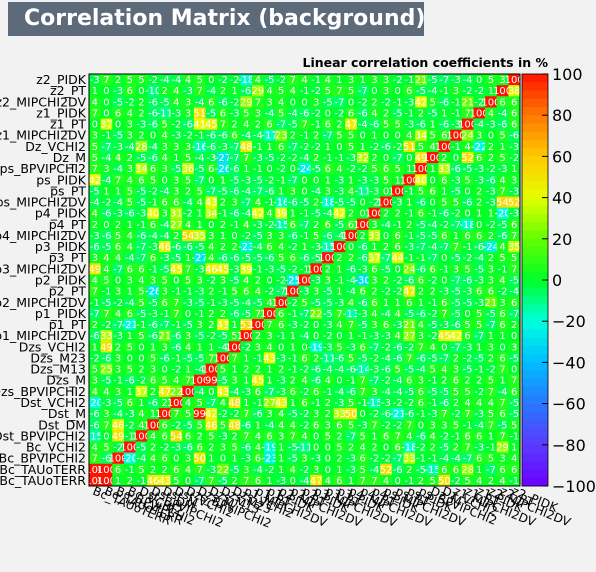 This screenshot has height=572, width=596. Describe the element at coordinates (339, 470) in the screenshot. I see `cell-value-label: 1` at that location.